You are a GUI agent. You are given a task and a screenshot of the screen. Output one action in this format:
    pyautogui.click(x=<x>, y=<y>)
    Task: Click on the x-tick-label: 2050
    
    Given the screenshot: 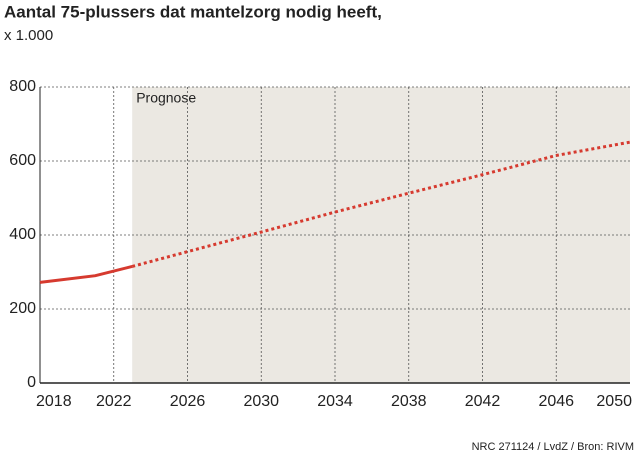 What is the action you would take?
    pyautogui.click(x=614, y=401)
    